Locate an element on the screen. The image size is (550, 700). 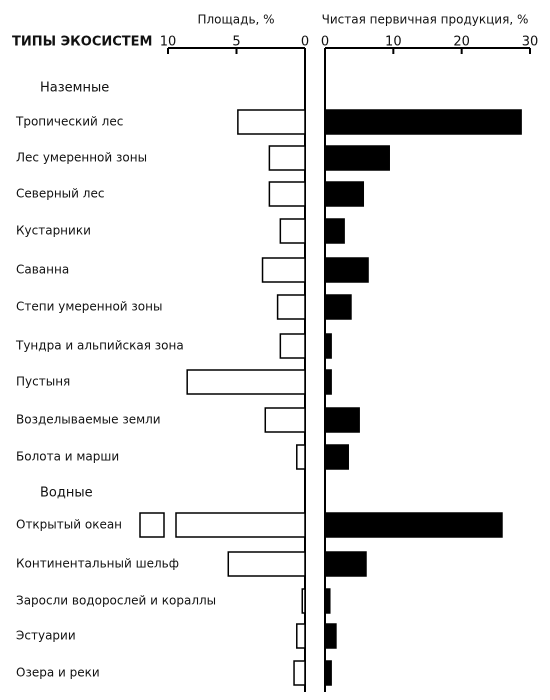
category-label: Континентальный шельф is located at coordinates (97, 564).